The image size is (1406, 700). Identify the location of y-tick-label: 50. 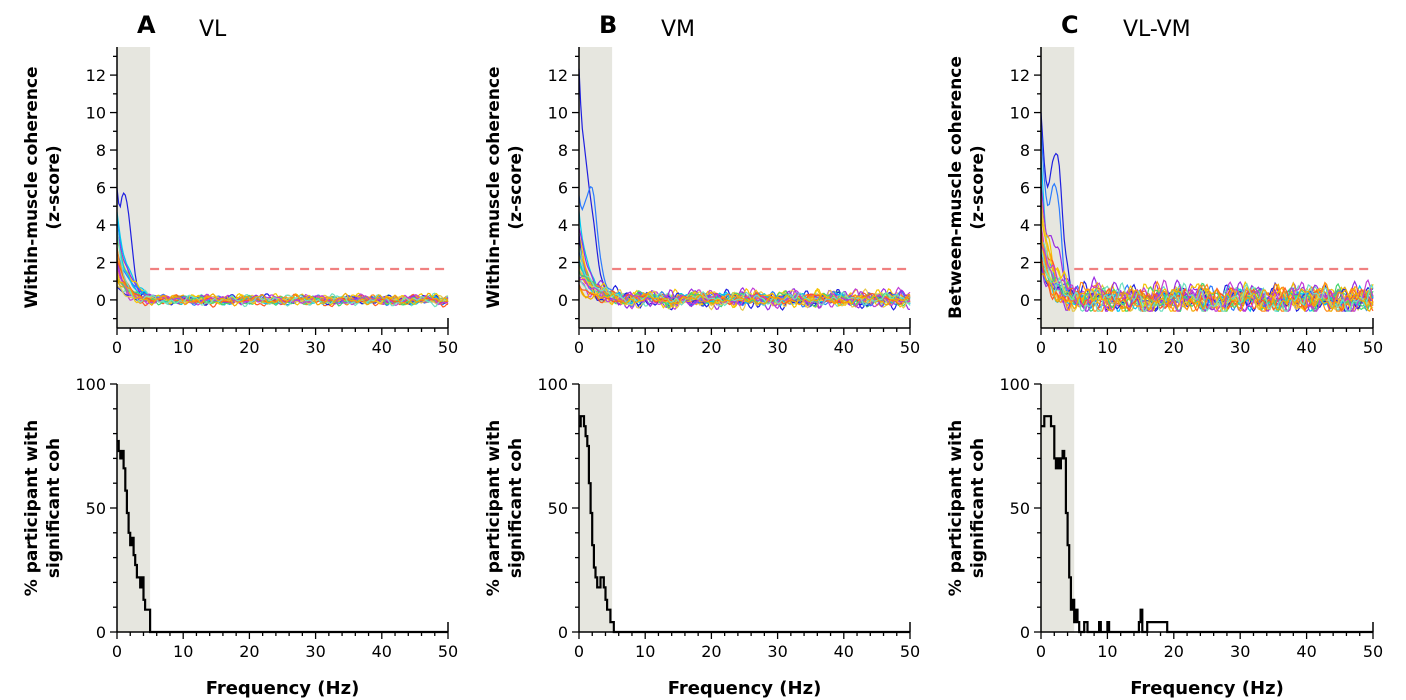
(1020, 508).